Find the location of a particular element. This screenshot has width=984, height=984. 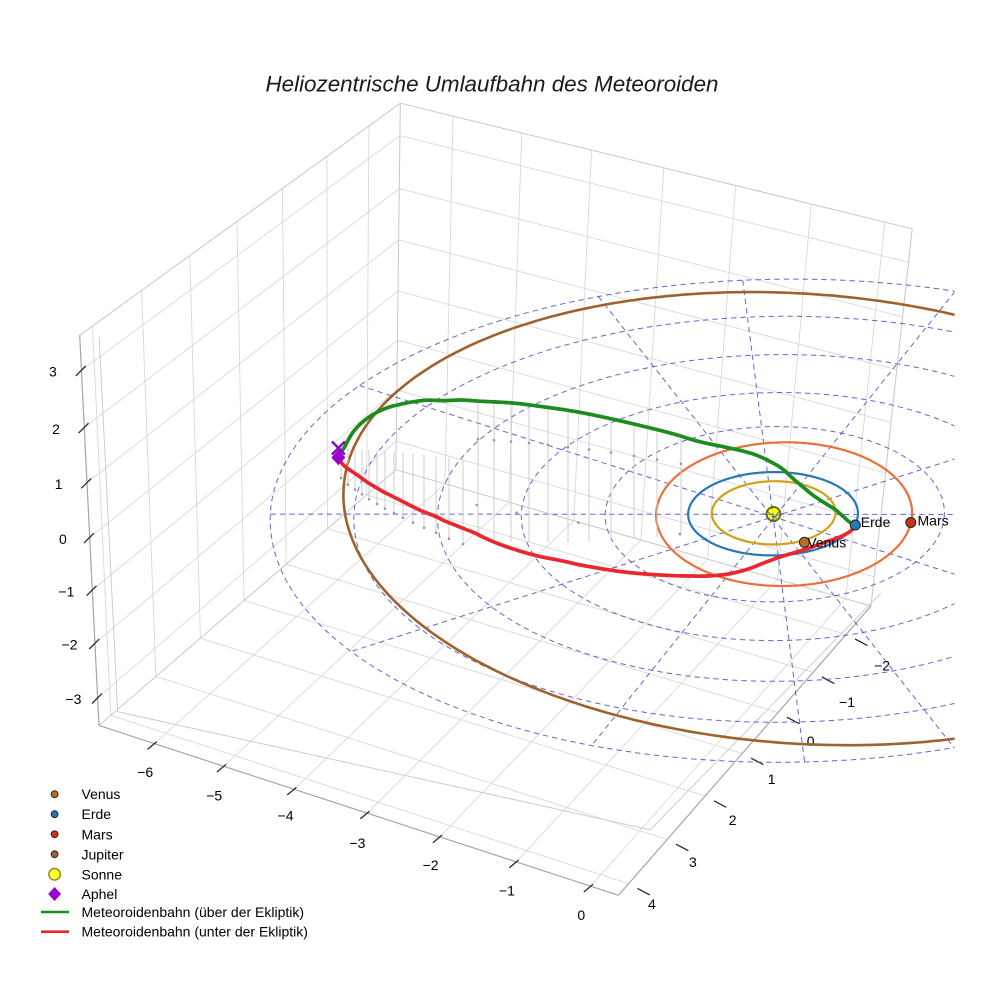

svg-text: Aphel is located at coordinates (100, 894).